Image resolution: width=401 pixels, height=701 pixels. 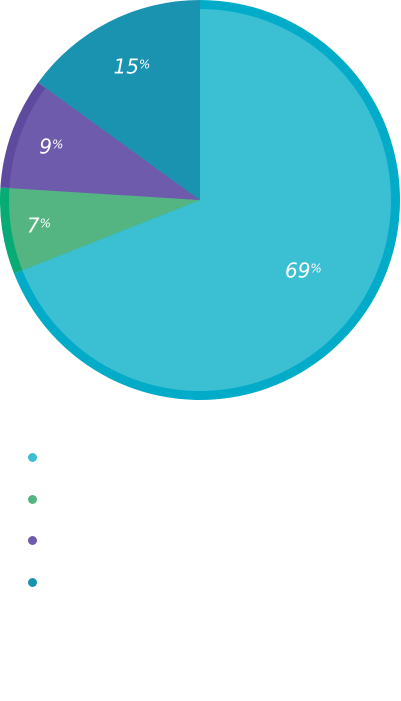 I want to click on chart-legend, so click(x=37, y=533).